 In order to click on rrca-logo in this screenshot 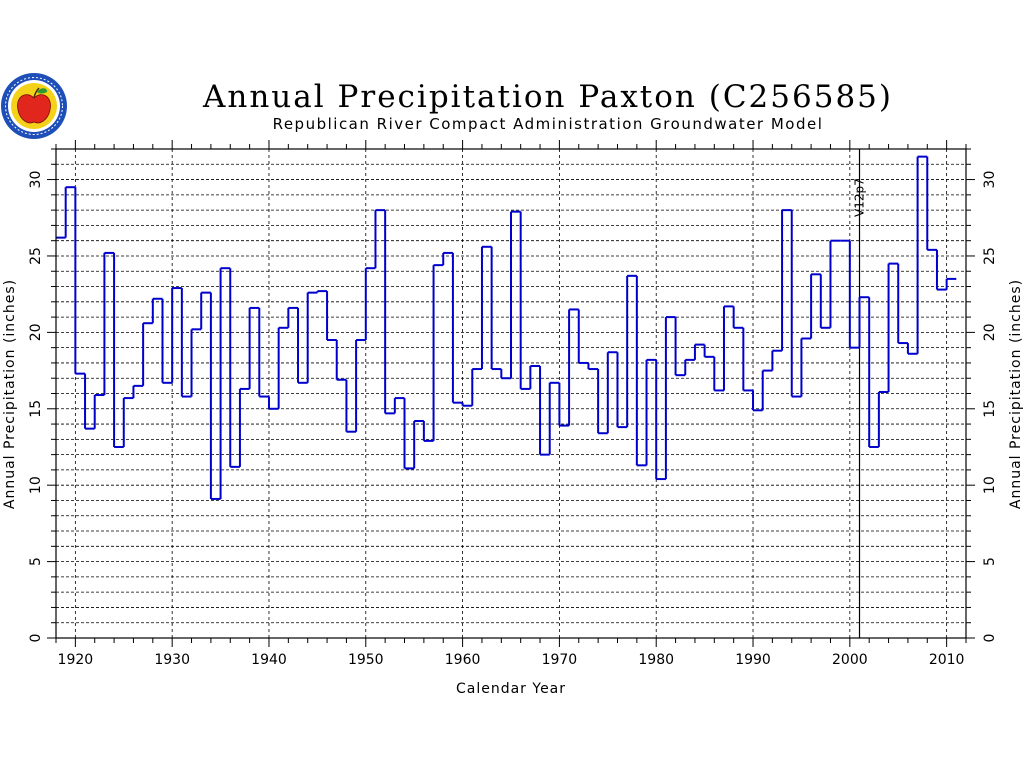, I will do `click(34, 106)`.